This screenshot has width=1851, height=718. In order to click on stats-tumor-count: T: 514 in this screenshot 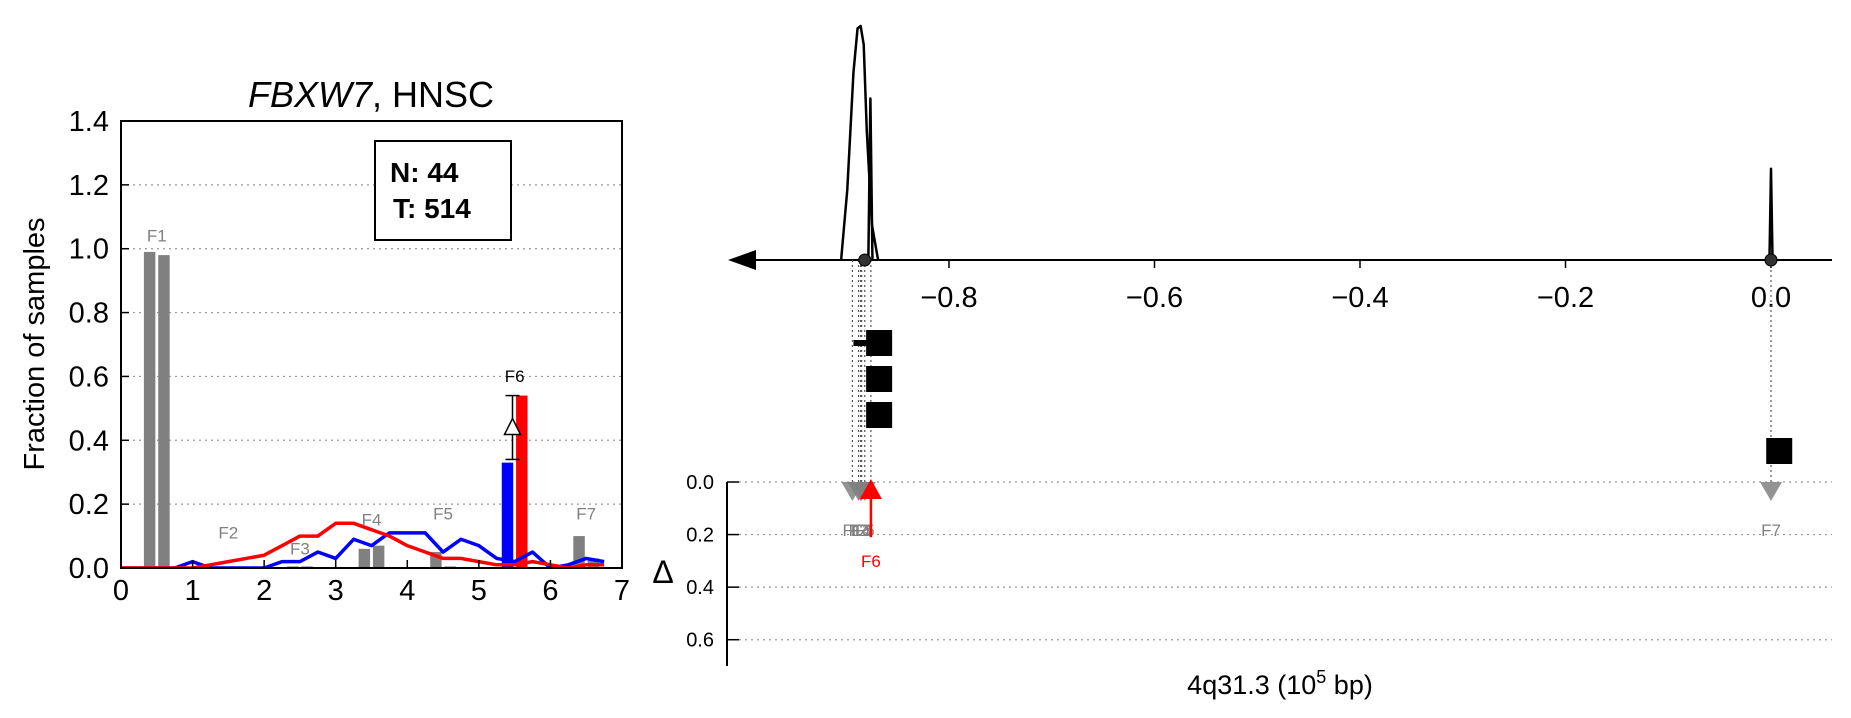, I will do `click(432, 208)`.